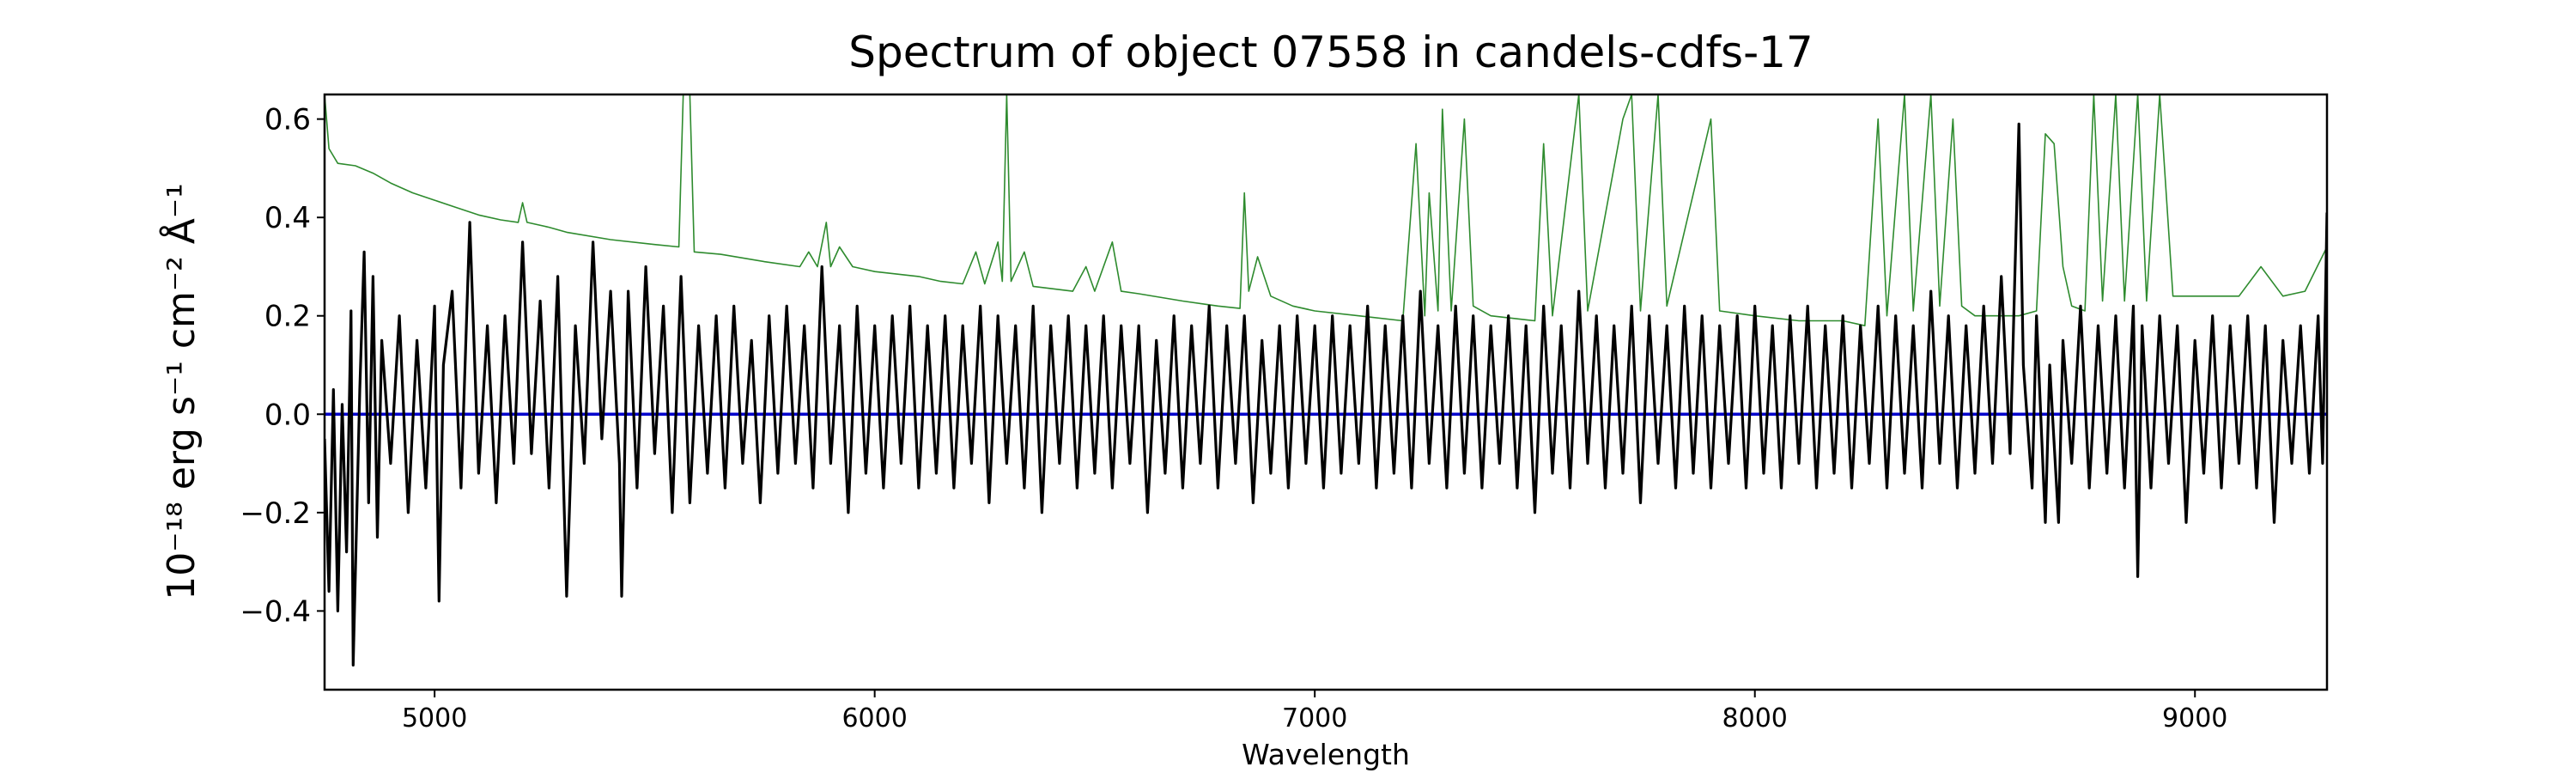 Image resolution: width=2576 pixels, height=773 pixels. I want to click on x-tick-label: 8000, so click(1755, 718).